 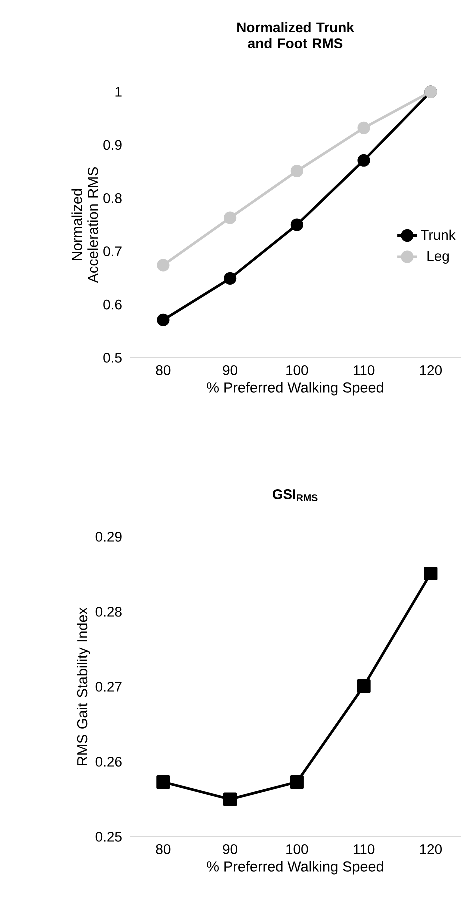 What do you see at coordinates (113, 305) in the screenshot?
I see `y-tick-label: 0.6` at bounding box center [113, 305].